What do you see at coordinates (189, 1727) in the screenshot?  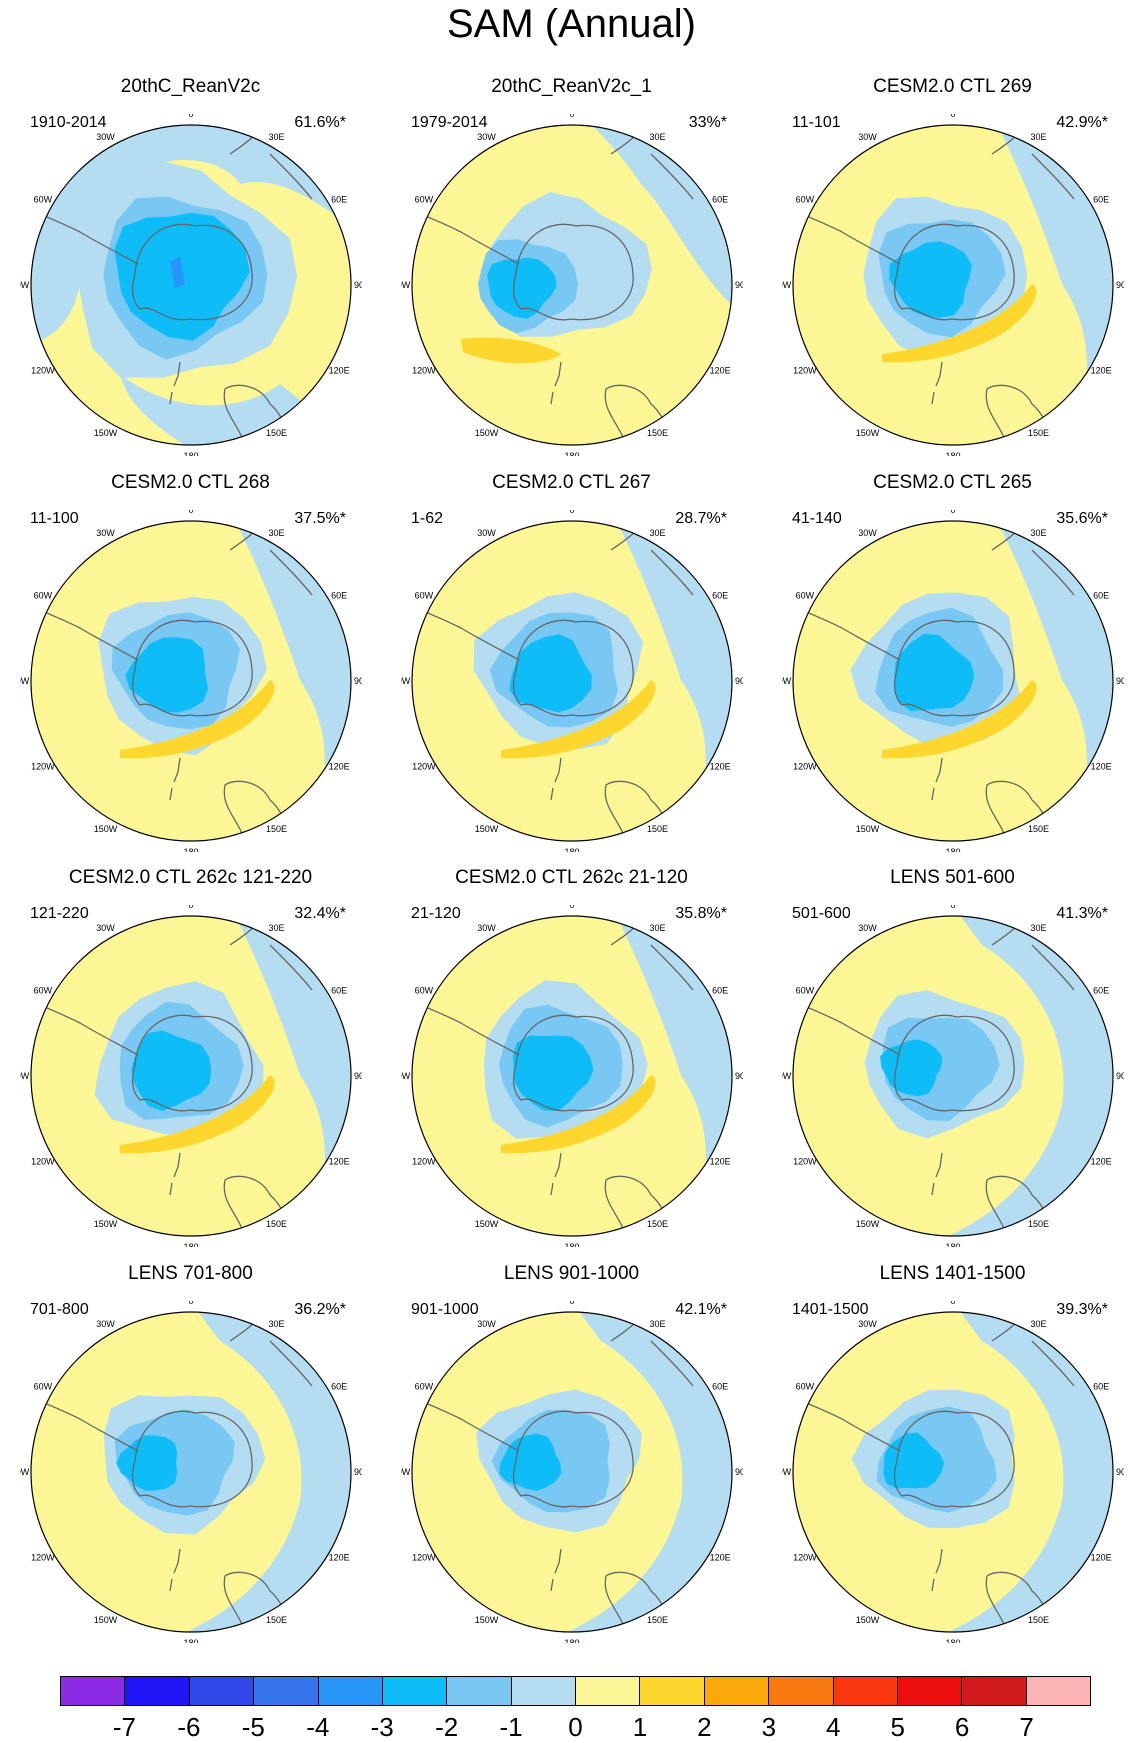 I see `colorbar-tick-label: -6` at bounding box center [189, 1727].